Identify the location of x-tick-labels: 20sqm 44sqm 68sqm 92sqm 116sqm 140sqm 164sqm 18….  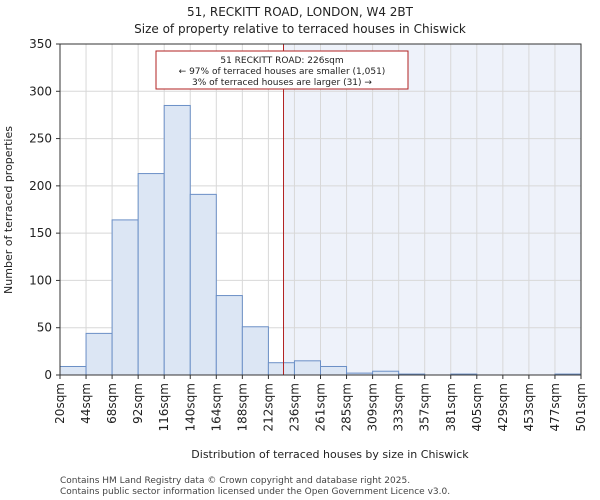
(320, 403).